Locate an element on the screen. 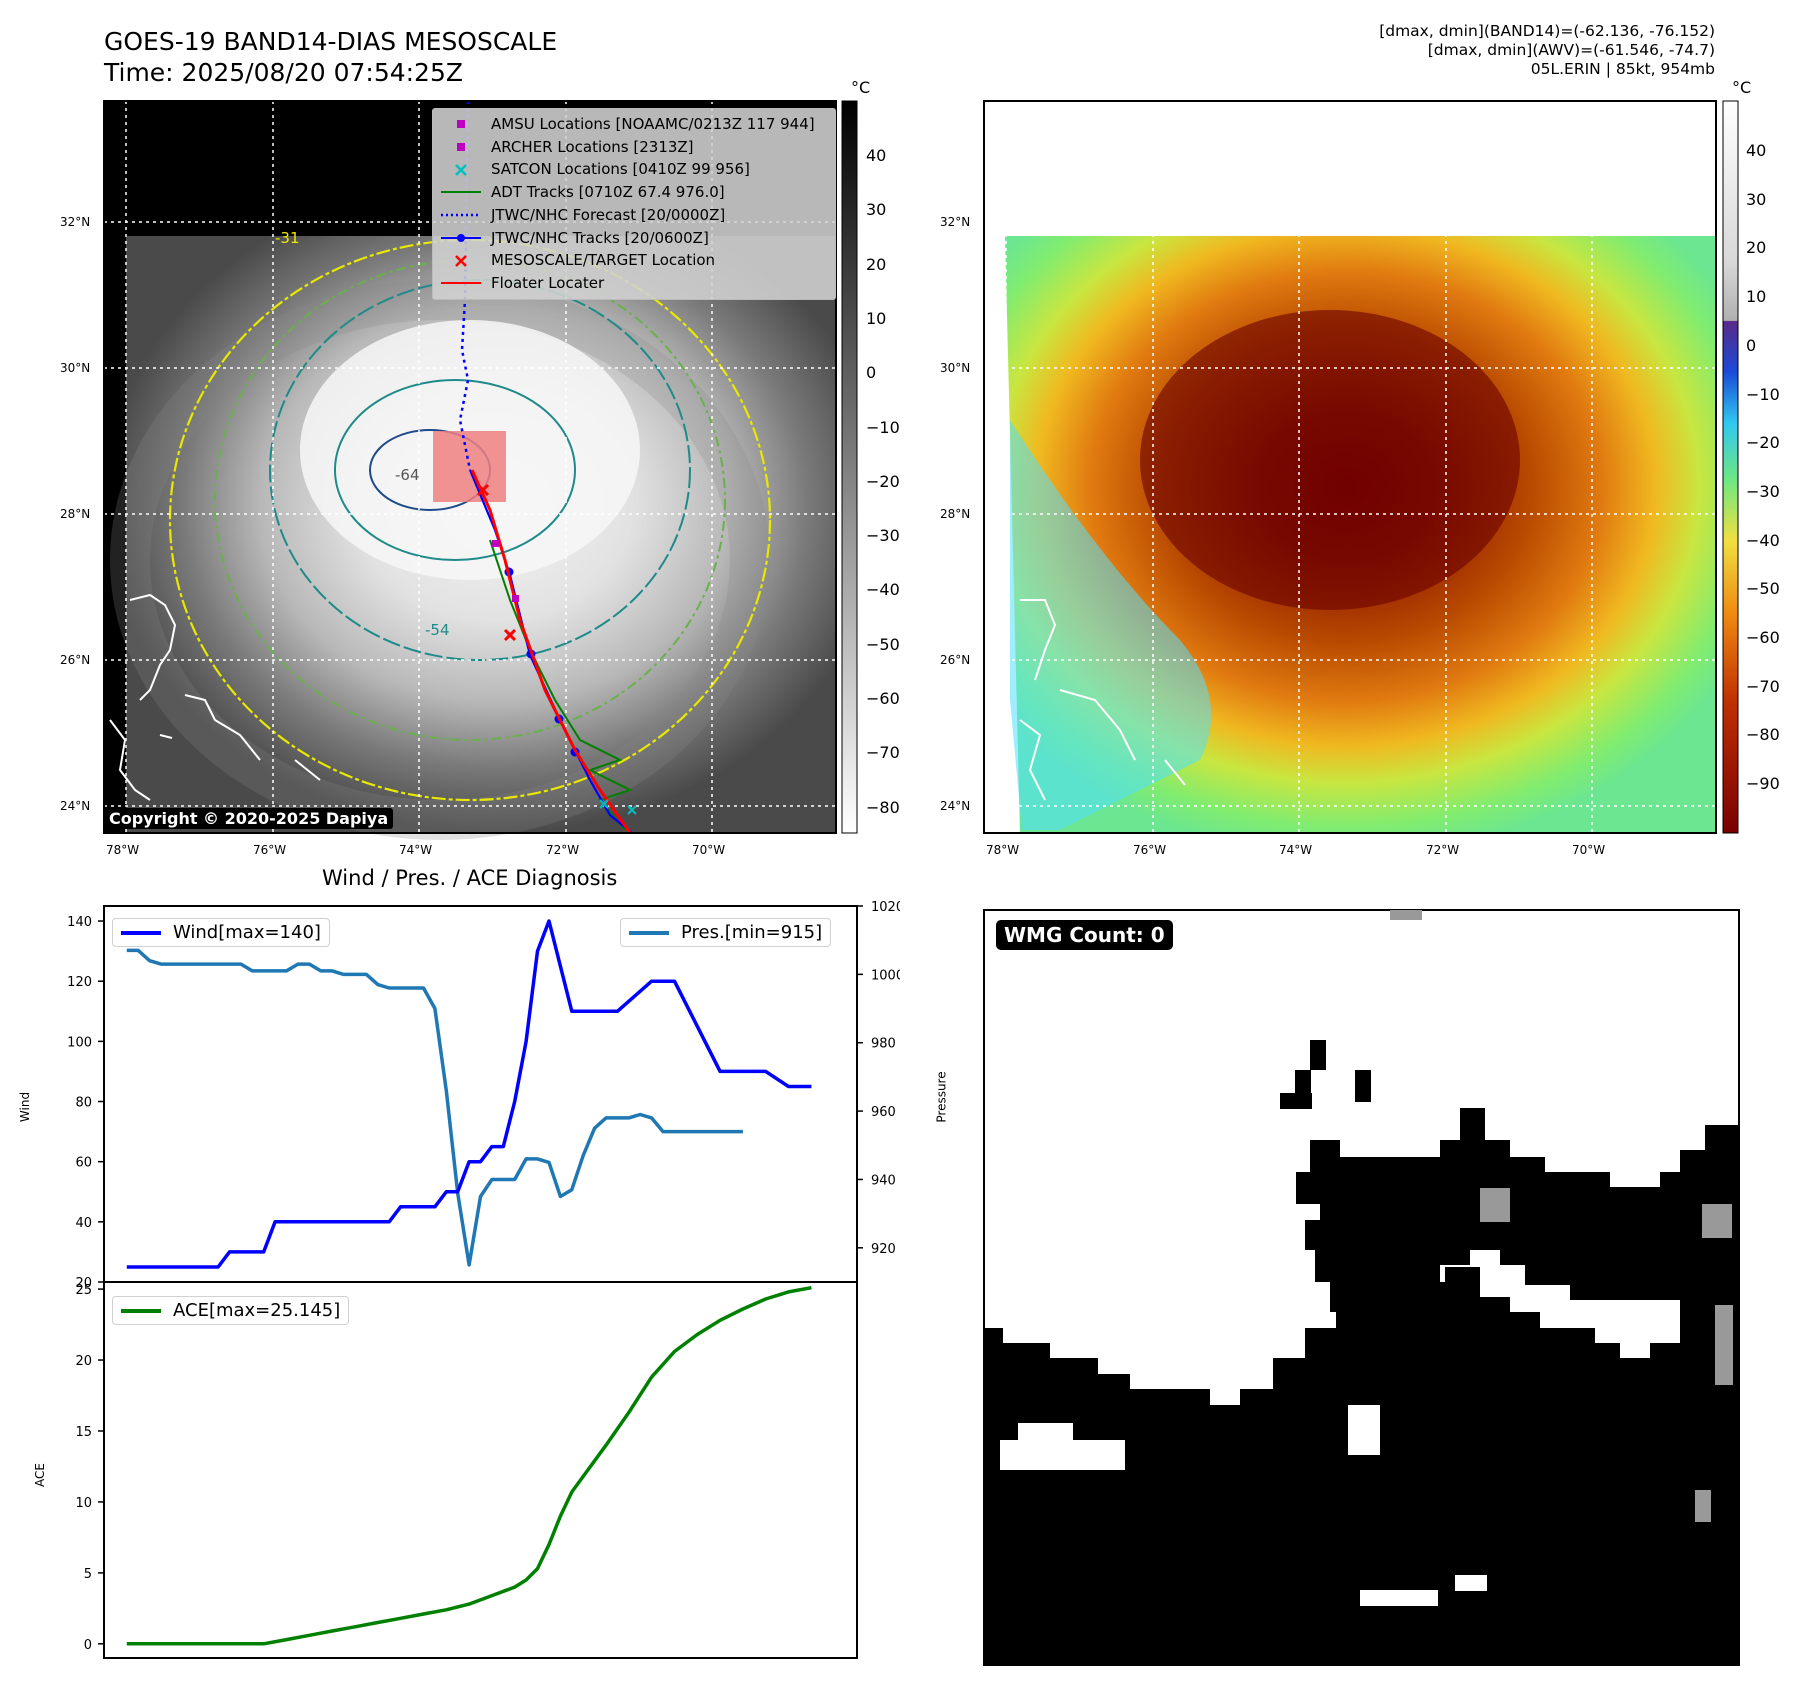 This screenshot has height=1690, width=1797. coastline-bahamas is located at coordinates (215, 697).